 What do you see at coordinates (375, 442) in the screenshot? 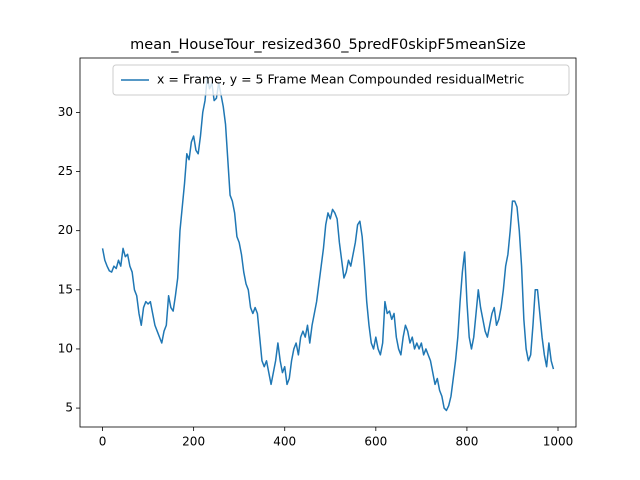
I see `x-tick-label: 600` at bounding box center [375, 442].